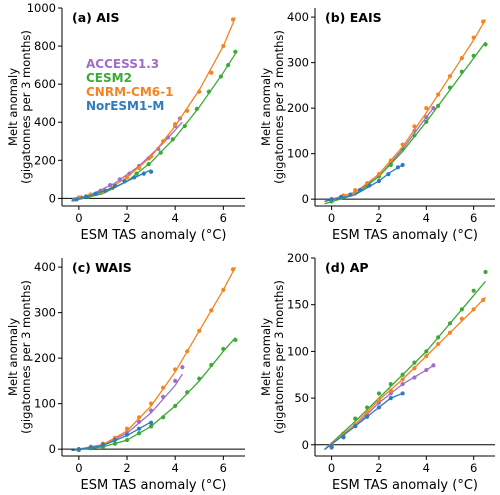 This screenshot has width=500, height=495. What do you see at coordinates (102, 267) in the screenshot?
I see `panel-title: (c) WAIS` at bounding box center [102, 267].